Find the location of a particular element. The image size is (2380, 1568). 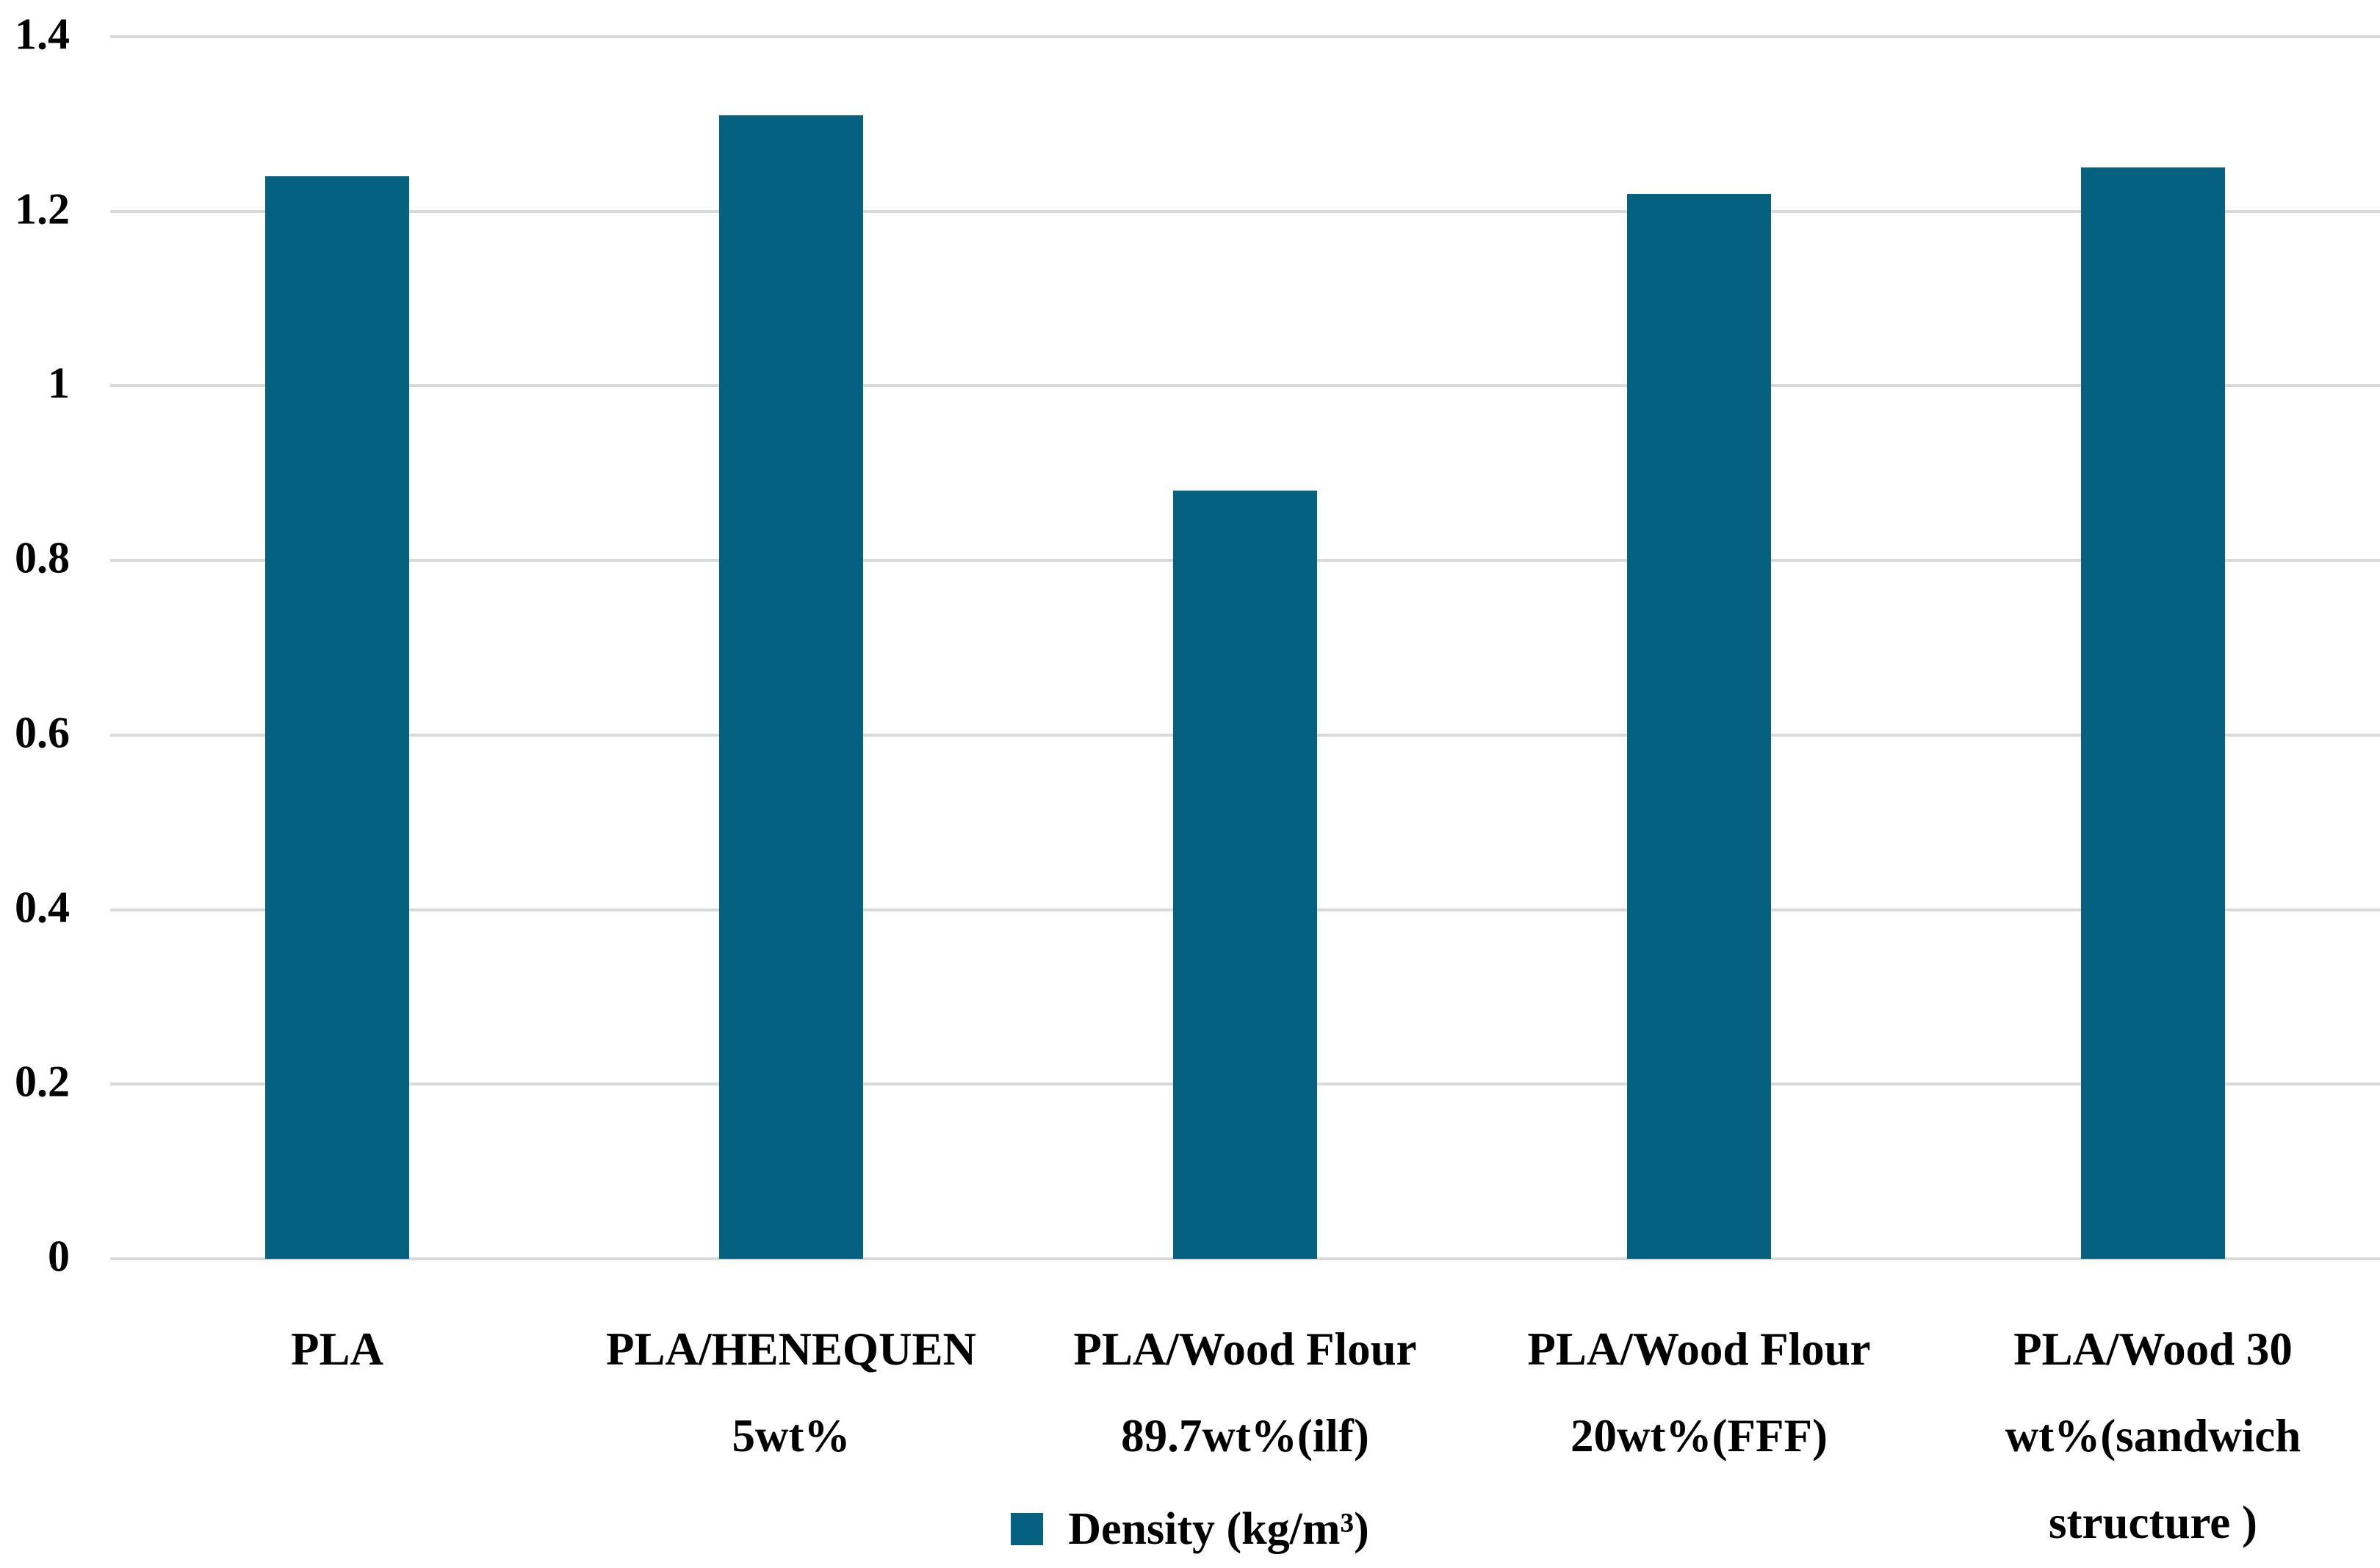

legend: Density (kg/m³) is located at coordinates (1190, 1529).